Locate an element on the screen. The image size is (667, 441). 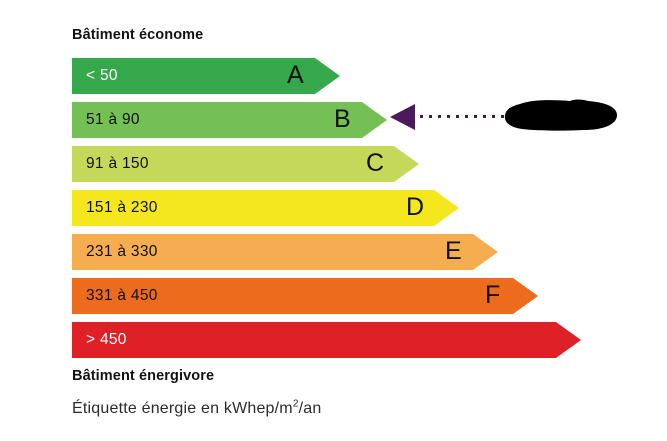
bar-arrow-shape-g is located at coordinates (326, 340).